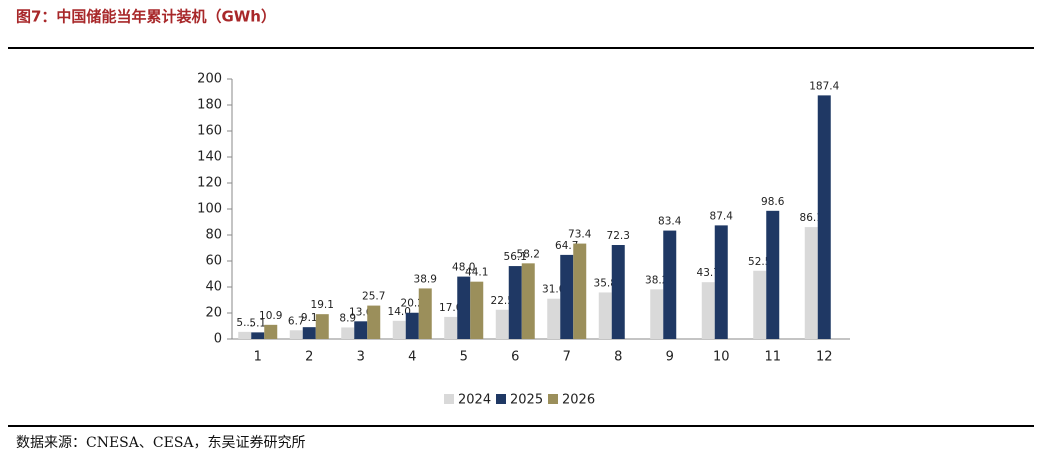 This screenshot has height=460, width=1040. Describe the element at coordinates (824, 357) in the screenshot. I see `x-tick-label: 12` at that location.